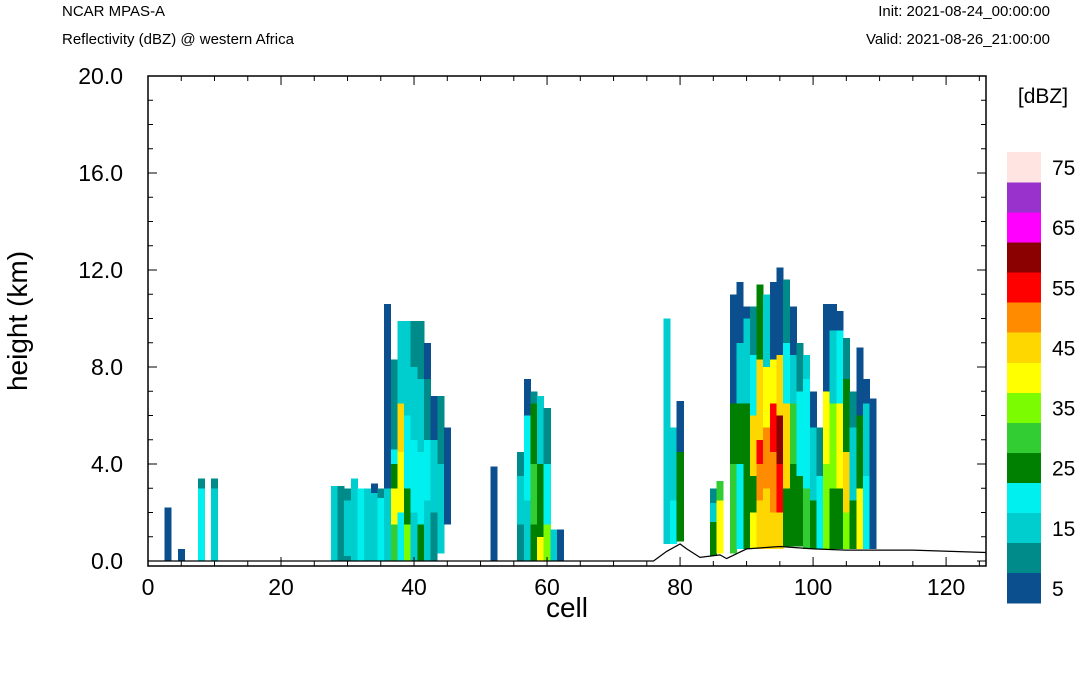  I want to click on colorbar-label: 15, so click(1063, 529).